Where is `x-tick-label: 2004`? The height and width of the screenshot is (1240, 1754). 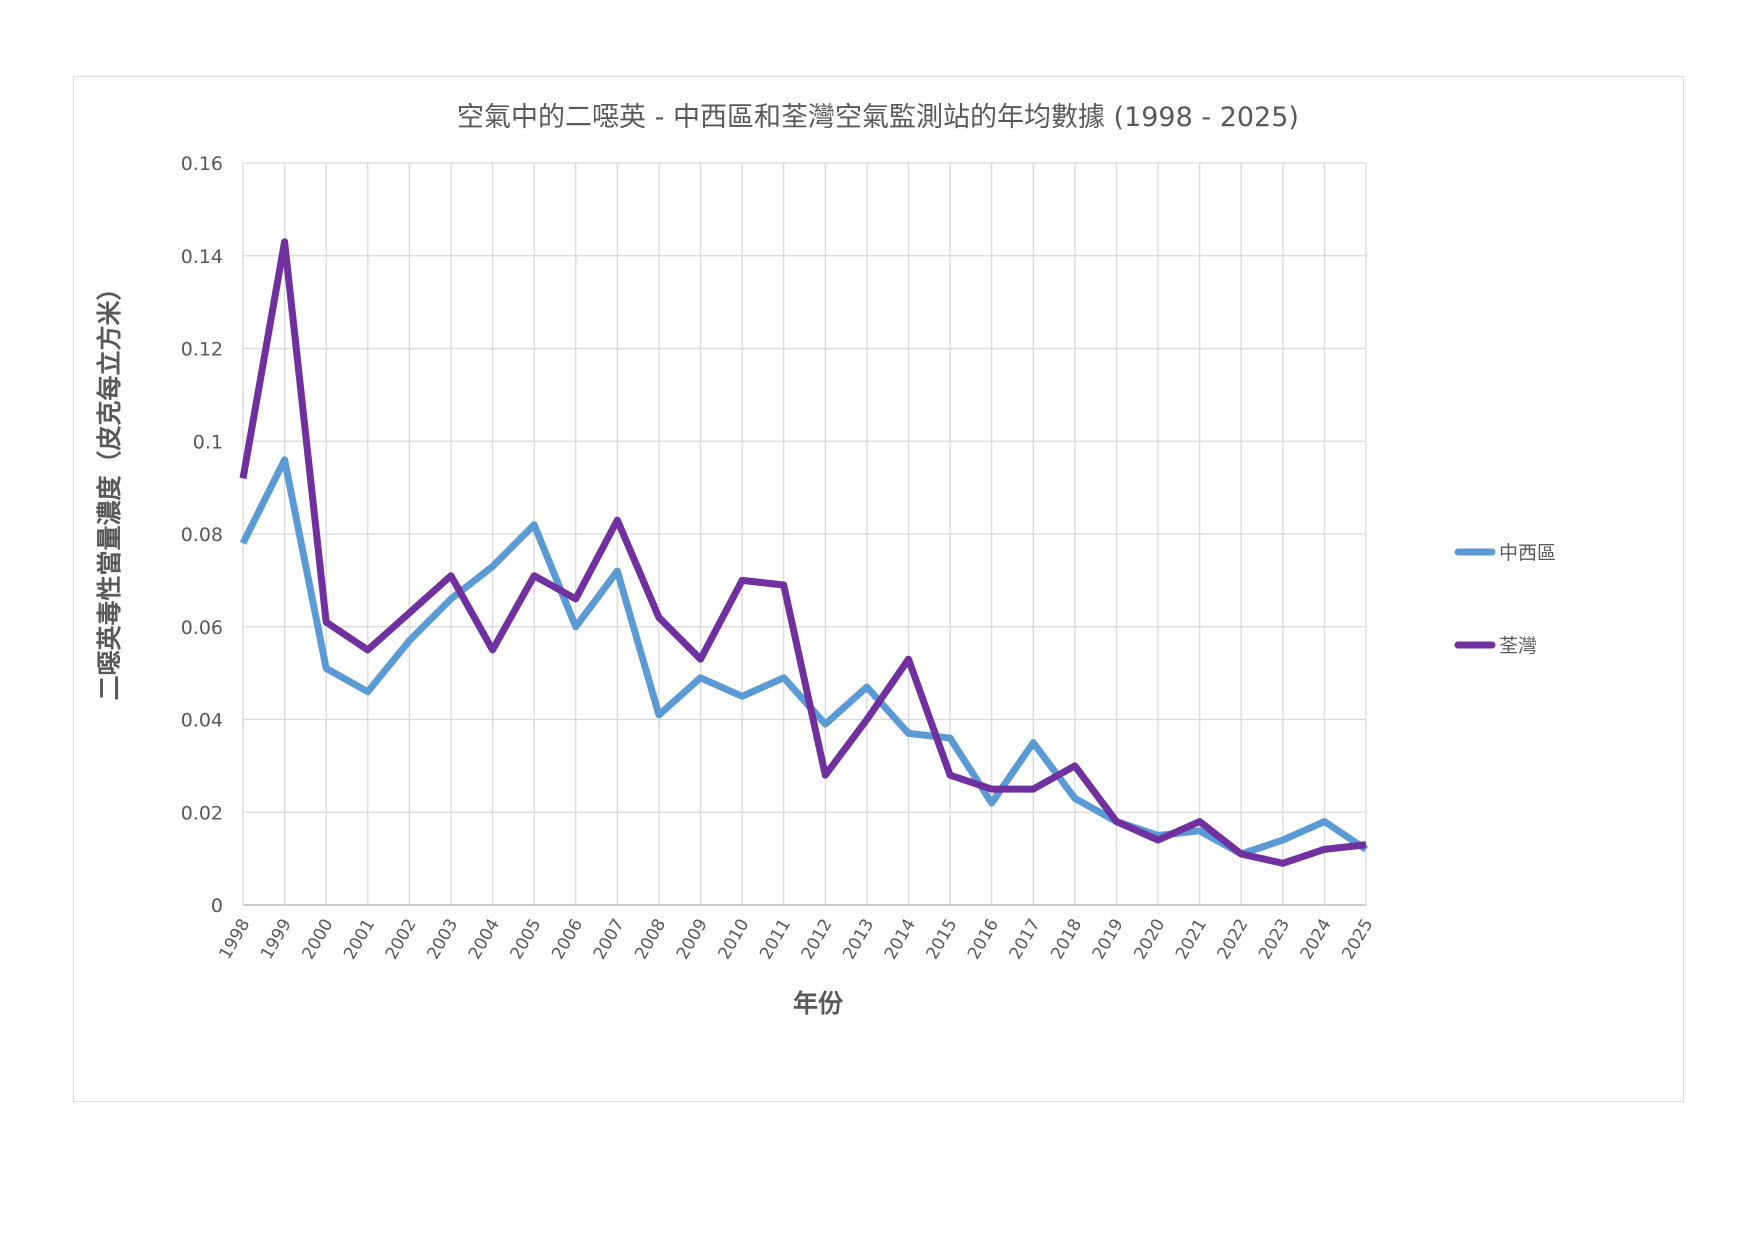
x-tick-label: 2004 is located at coordinates (484, 939).